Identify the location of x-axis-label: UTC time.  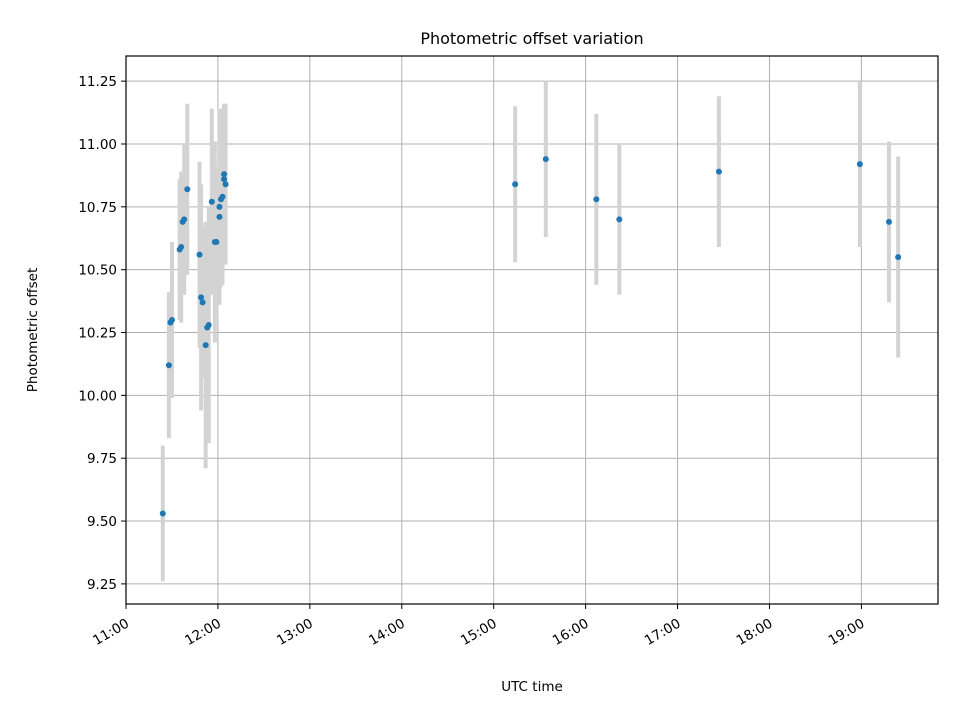
(532, 687).